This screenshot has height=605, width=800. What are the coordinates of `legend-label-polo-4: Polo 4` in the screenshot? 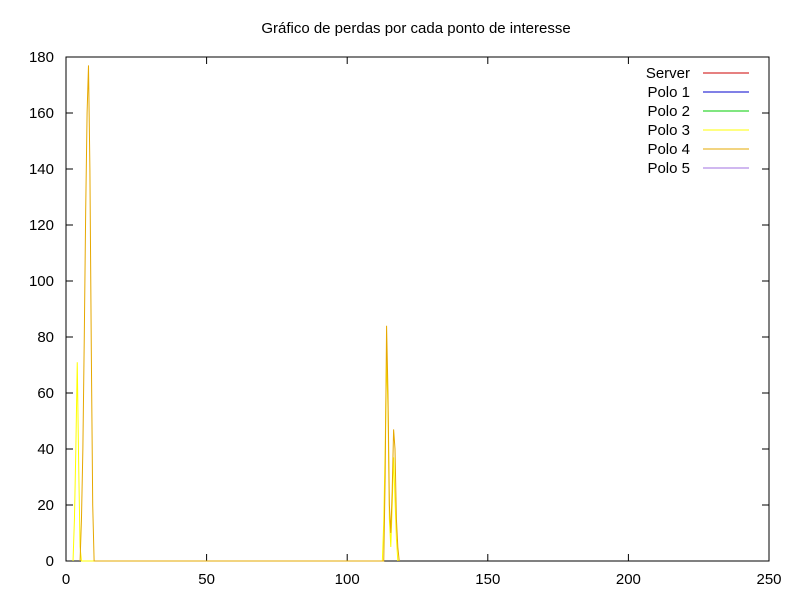 It's located at (668, 149).